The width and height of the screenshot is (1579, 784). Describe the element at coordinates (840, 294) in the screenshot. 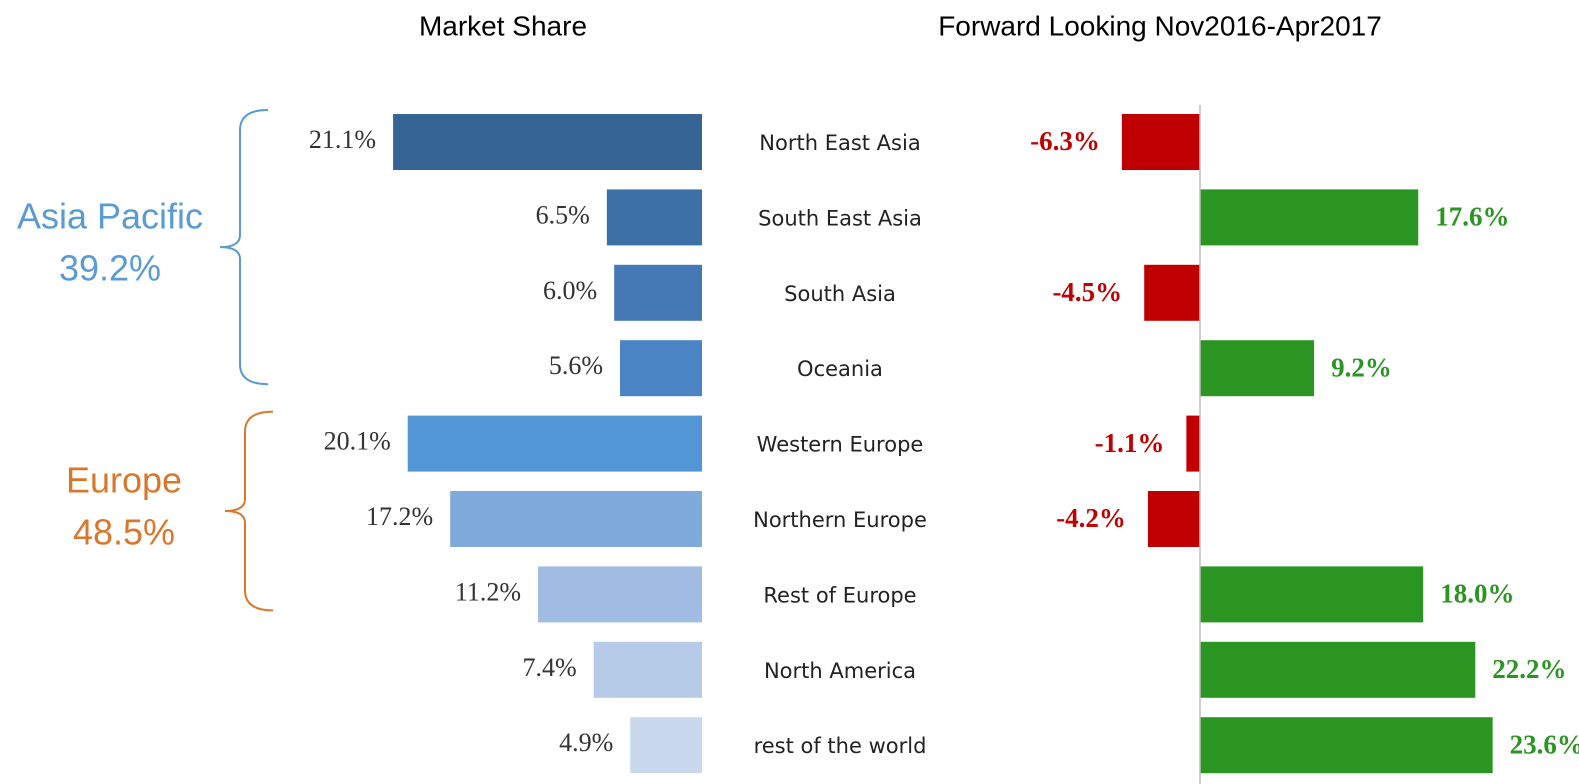

I see `category-label: South Asia` at that location.